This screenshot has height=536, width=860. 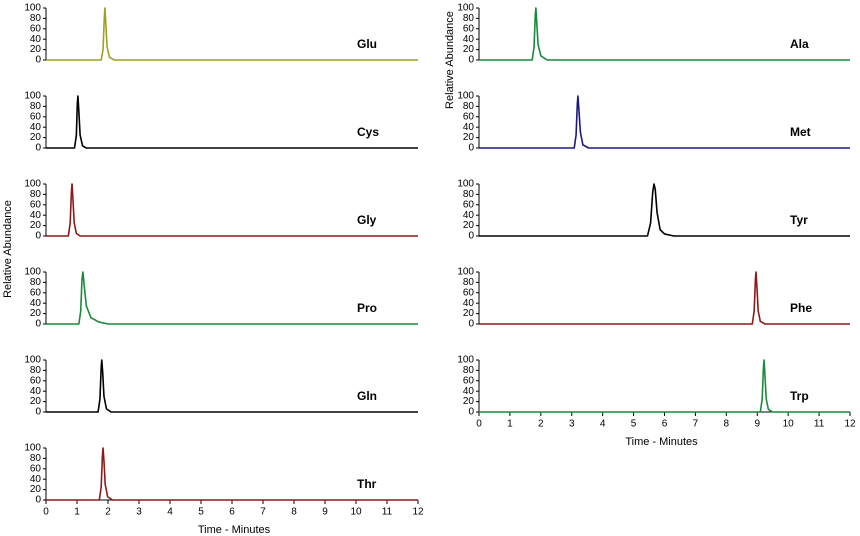 What do you see at coordinates (367, 44) in the screenshot?
I see `trace-label: Glu` at bounding box center [367, 44].